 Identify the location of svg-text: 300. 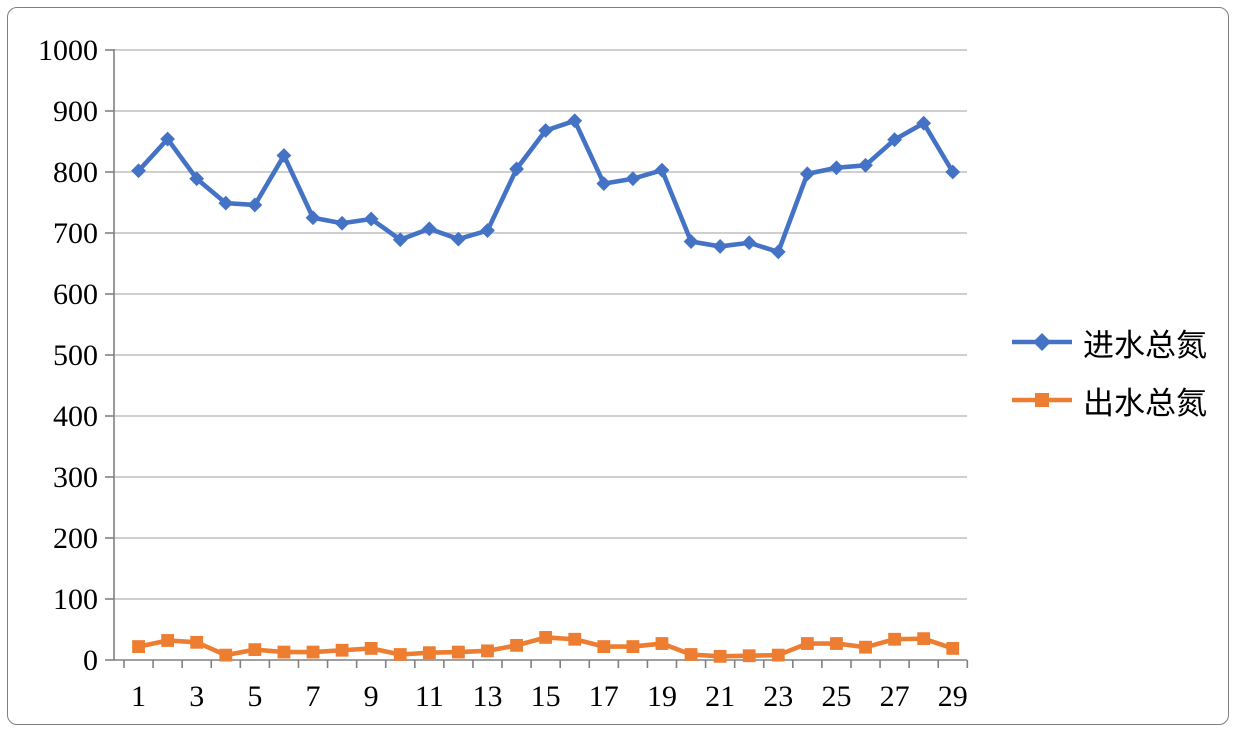
(75, 477).